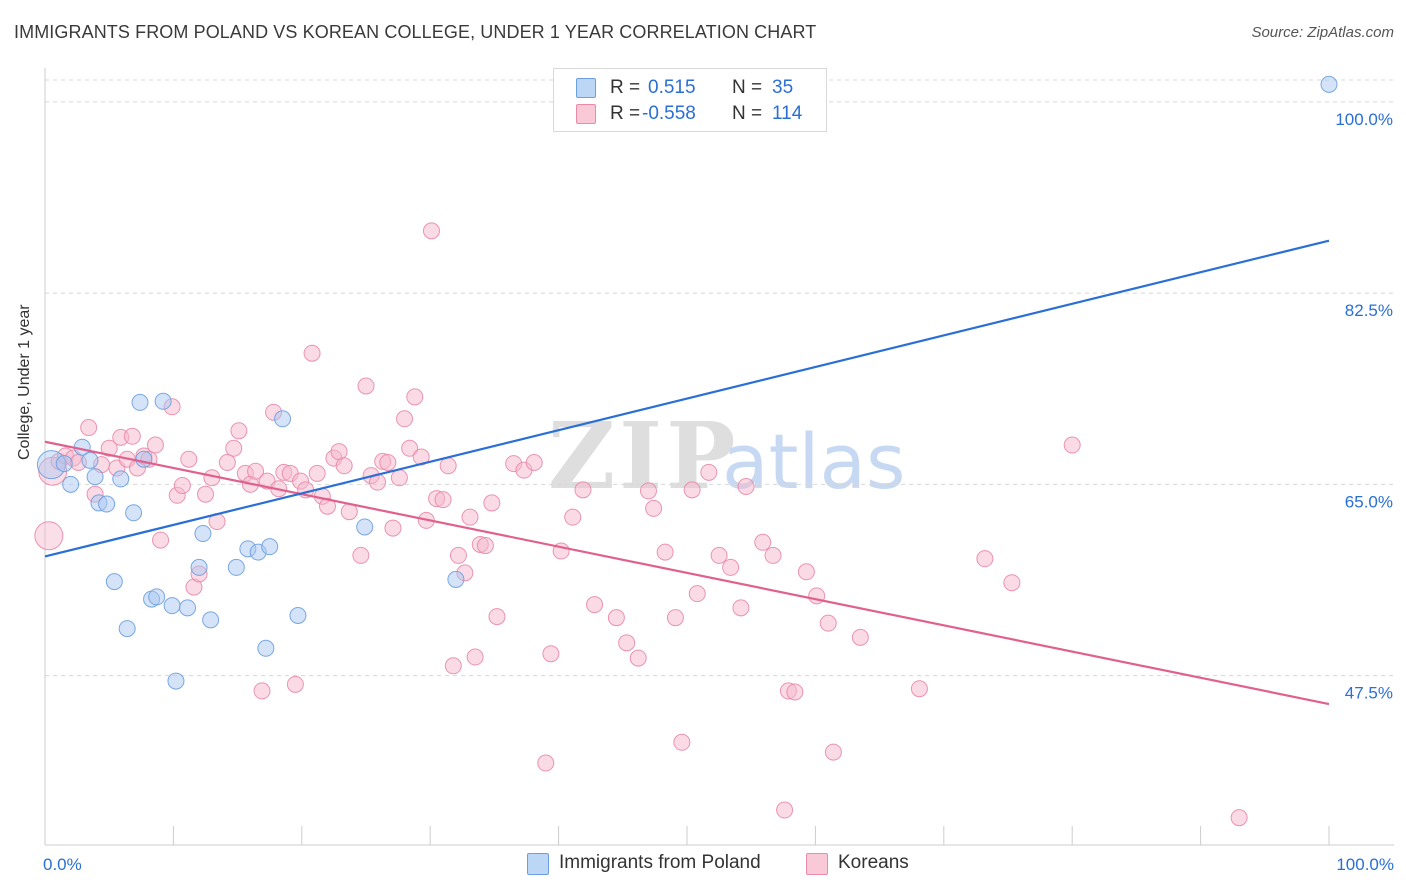 This screenshot has width=1406, height=892. I want to click on bottom-legend-swatch-korean, so click(817, 864).